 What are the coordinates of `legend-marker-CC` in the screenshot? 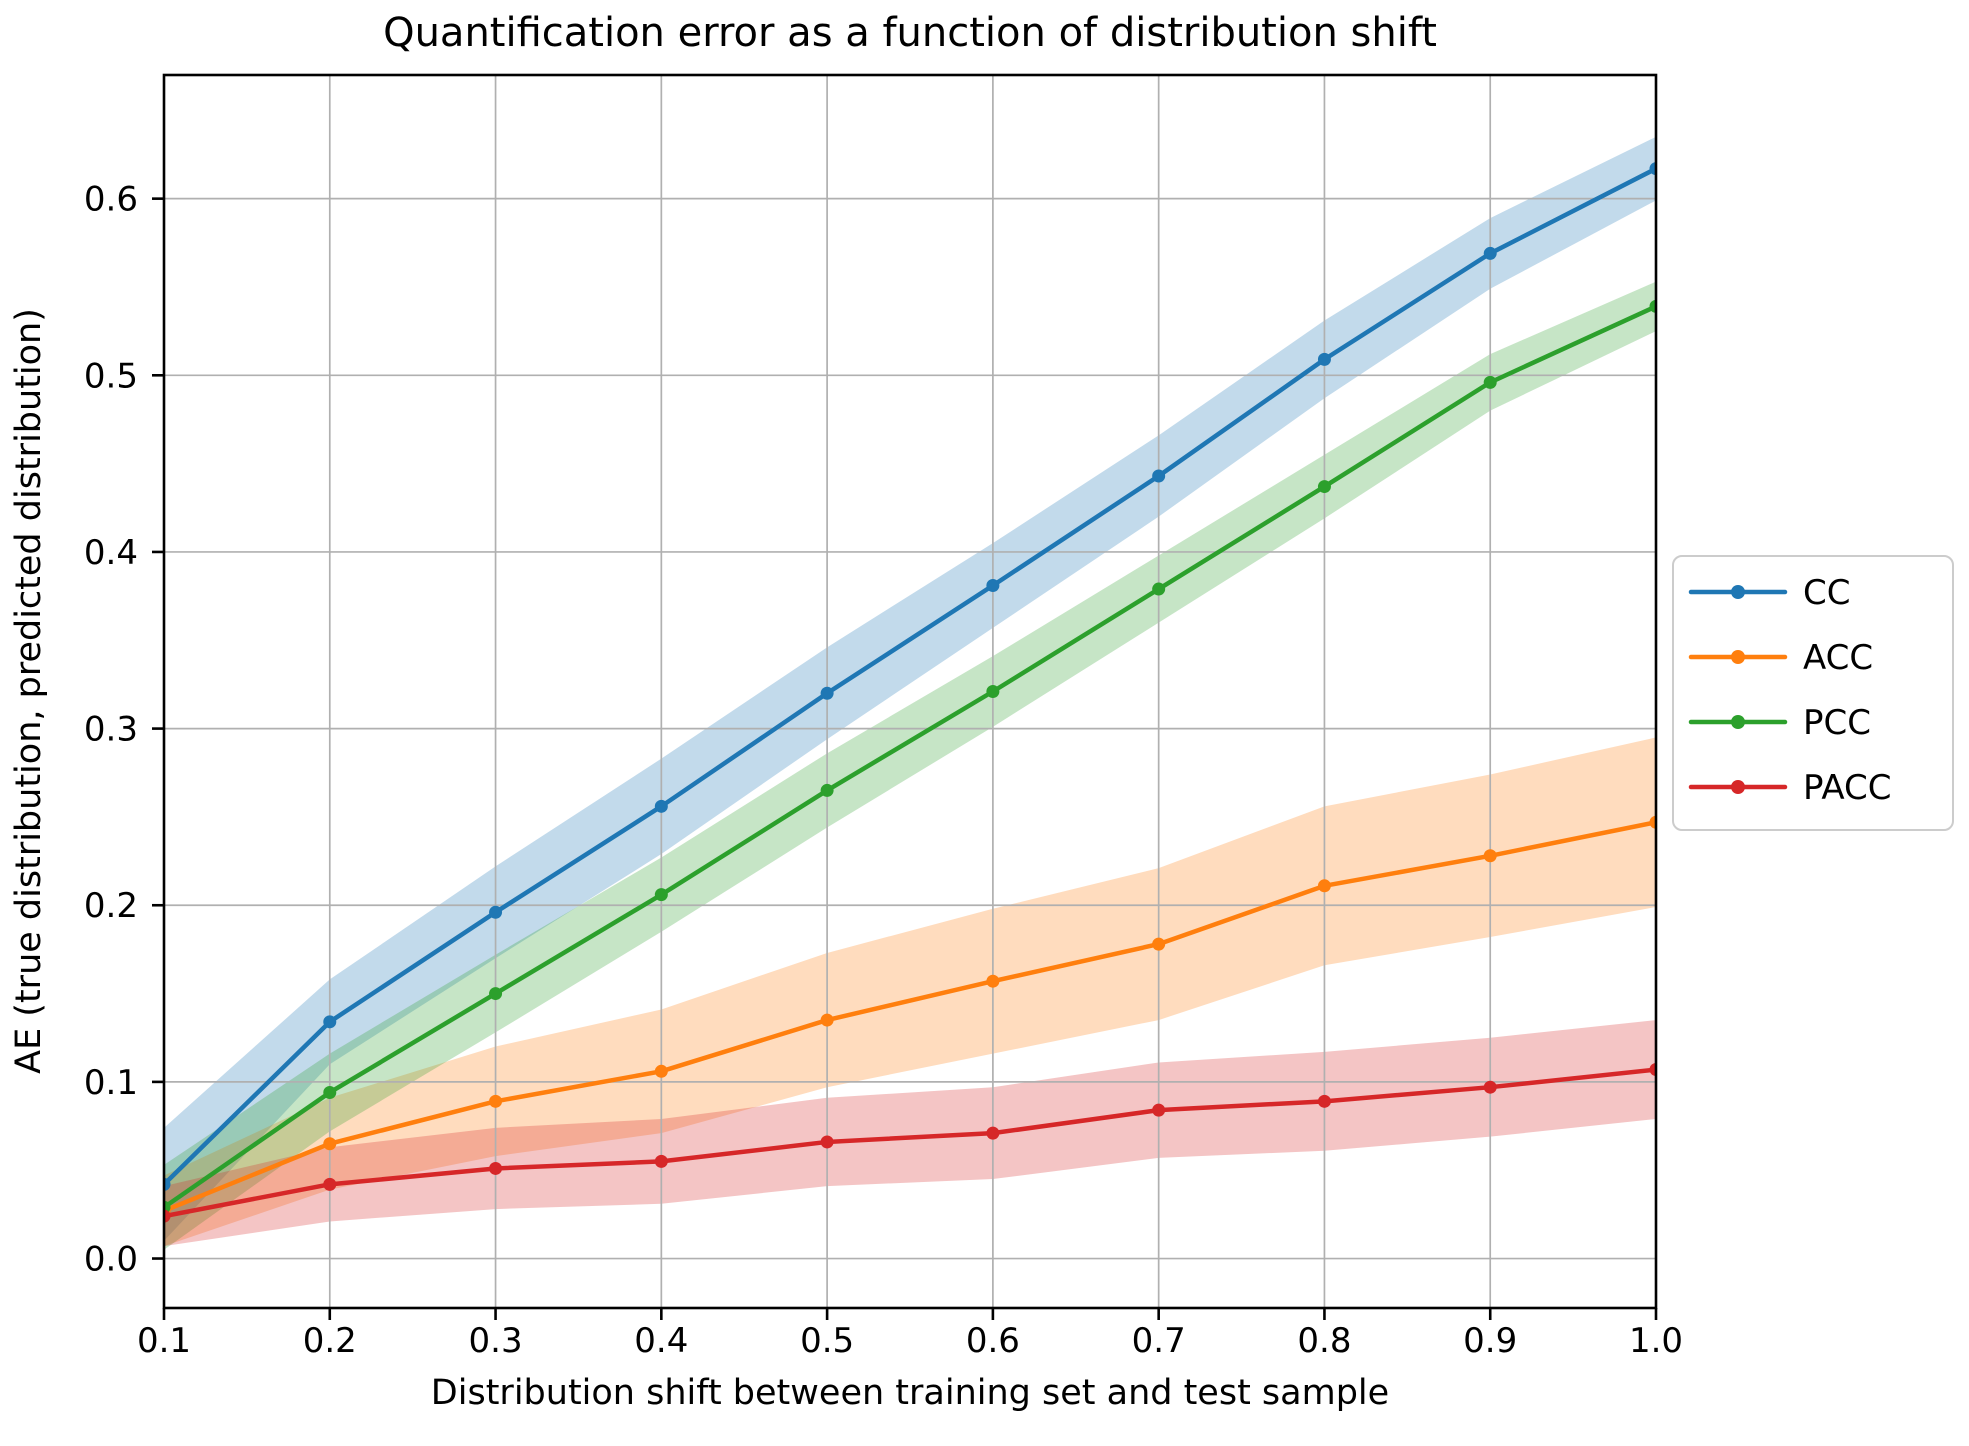 It's located at (1738, 592).